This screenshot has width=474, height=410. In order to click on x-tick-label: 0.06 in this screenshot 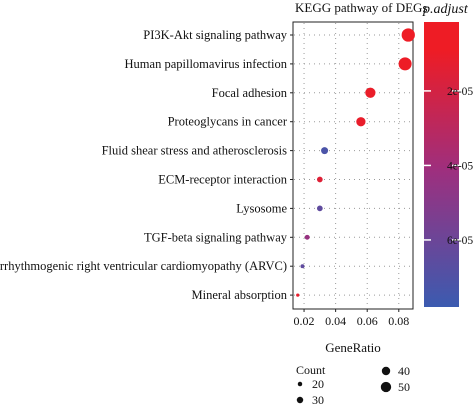, I will do `click(367, 321)`.